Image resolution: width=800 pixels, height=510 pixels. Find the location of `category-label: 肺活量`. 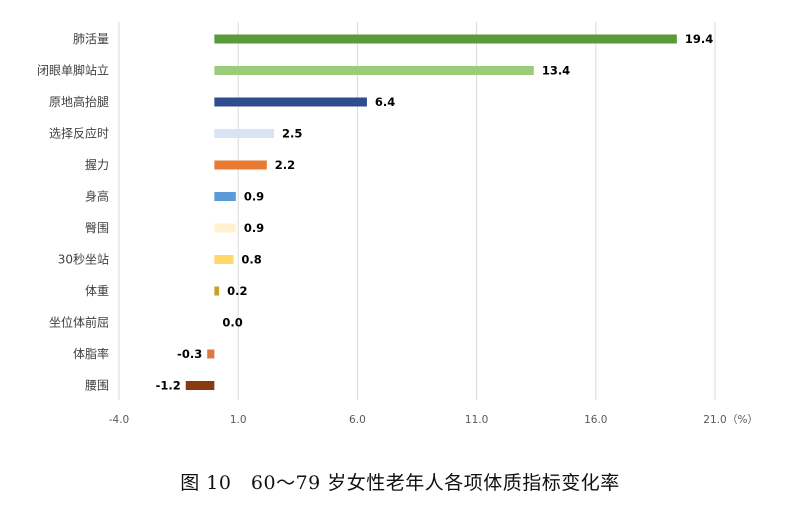

category-label: 肺活量 is located at coordinates (91, 39).